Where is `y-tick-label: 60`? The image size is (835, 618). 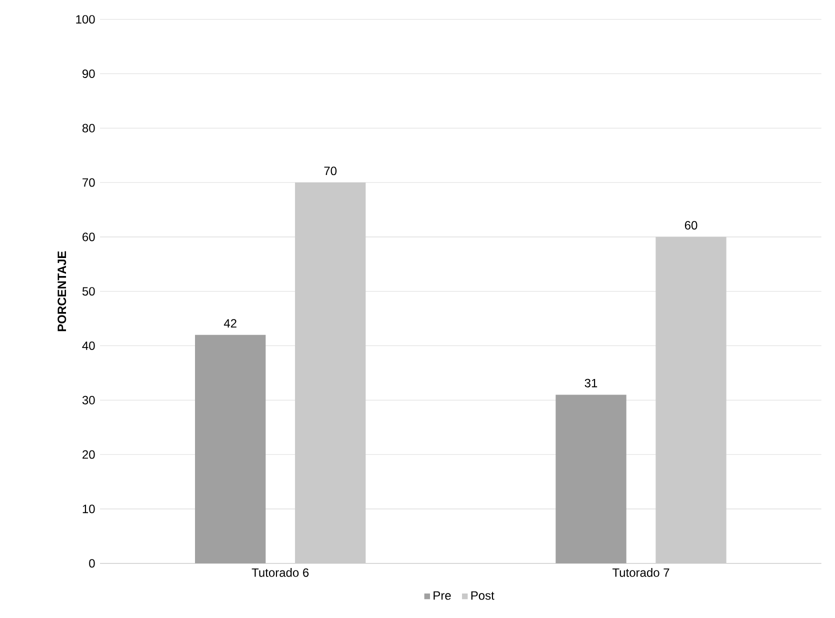 y-tick-label: 60 is located at coordinates (88, 237).